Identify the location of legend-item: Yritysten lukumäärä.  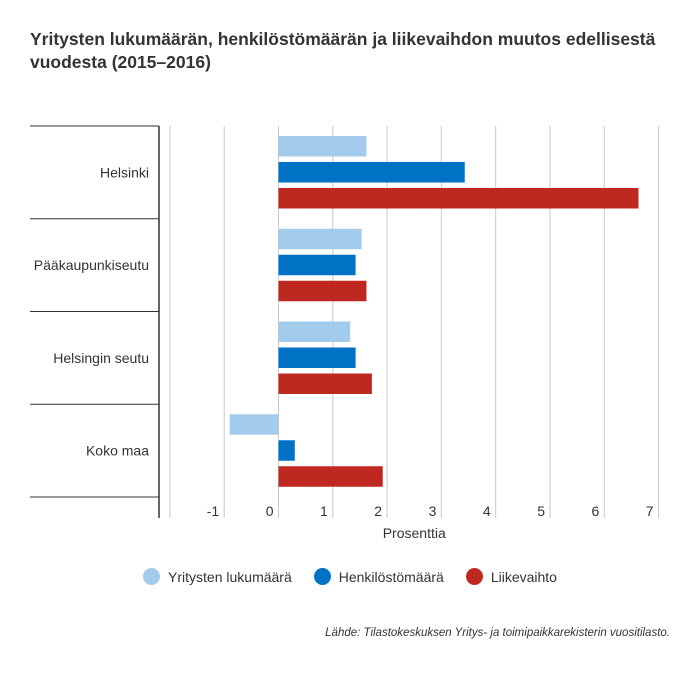
(217, 576).